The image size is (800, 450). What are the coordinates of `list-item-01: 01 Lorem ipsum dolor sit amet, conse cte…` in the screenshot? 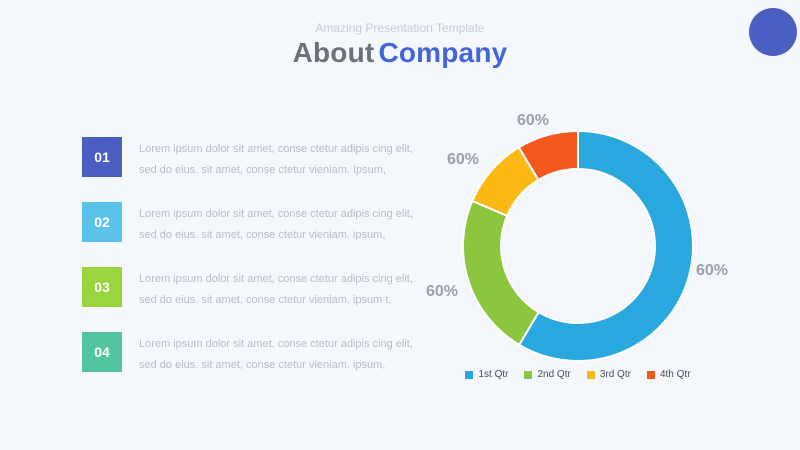 It's located at (247, 157).